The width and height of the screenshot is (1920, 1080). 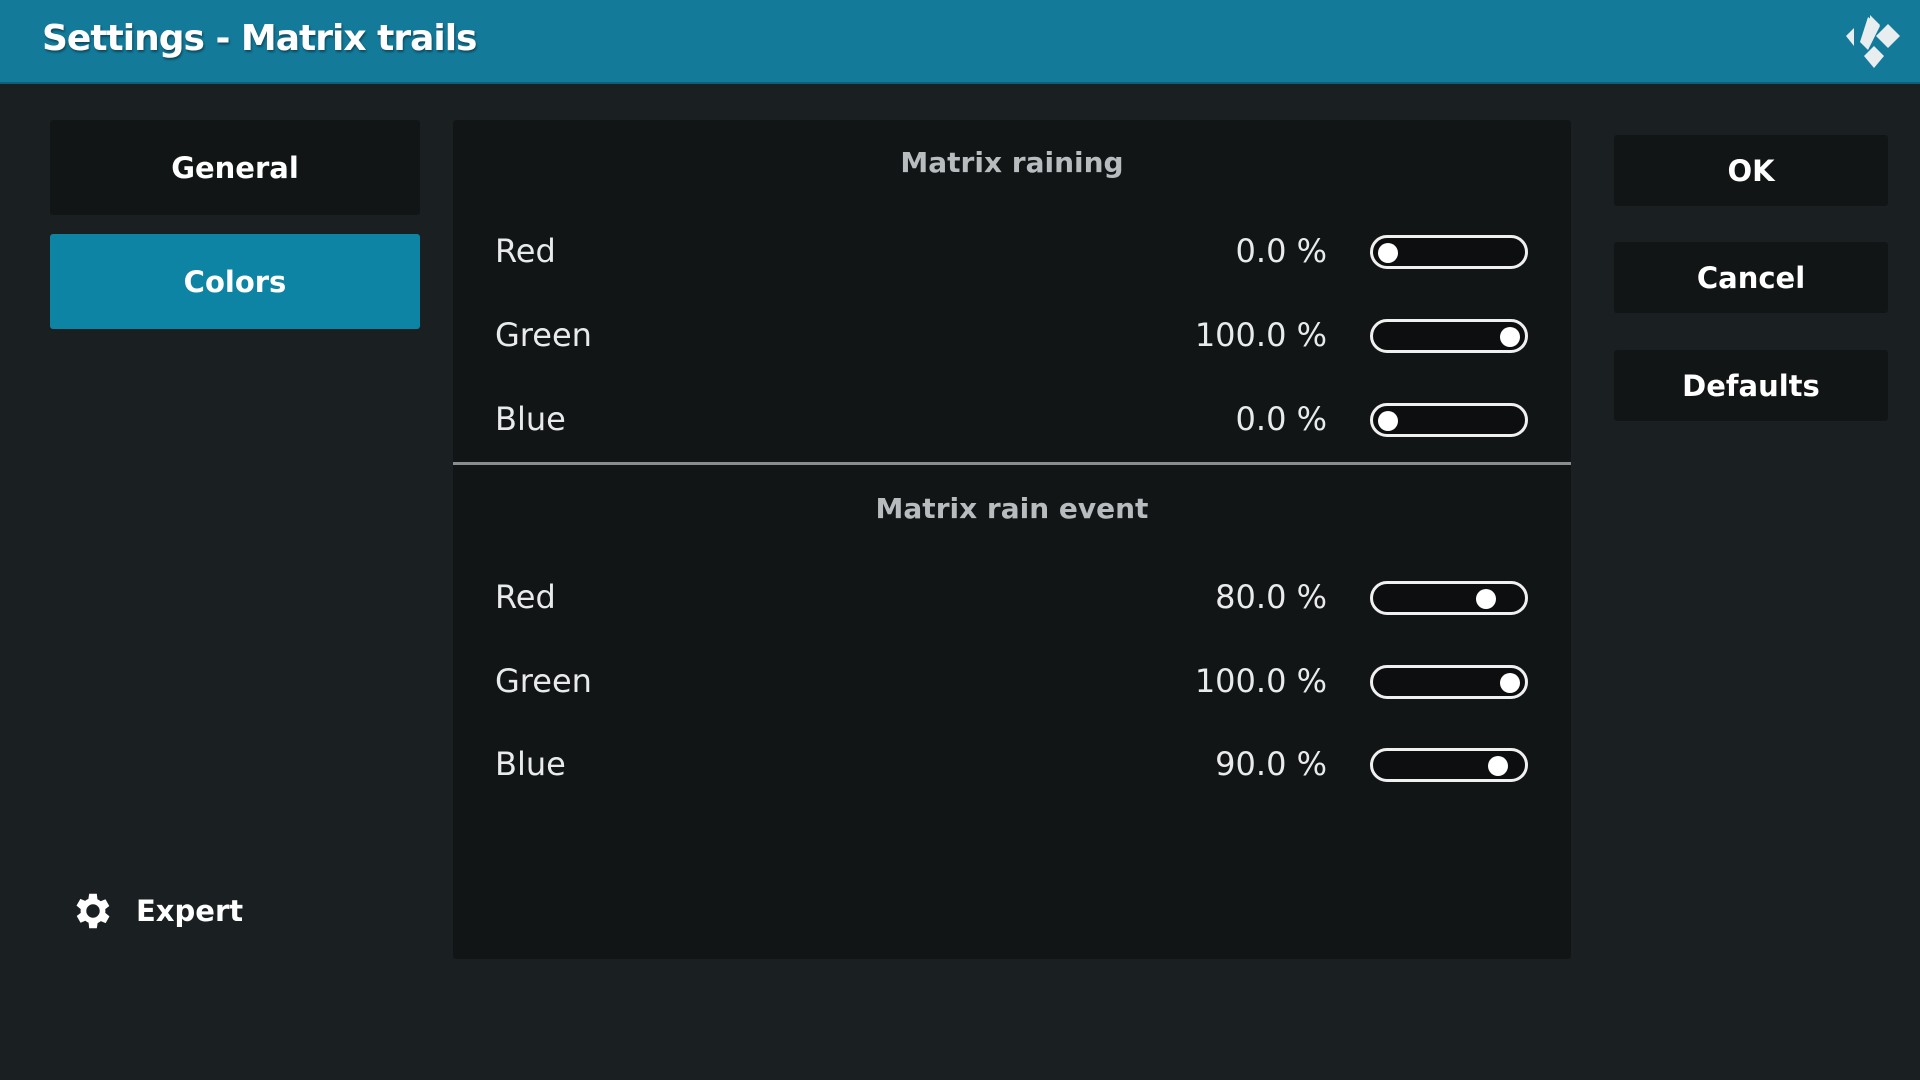 I want to click on setting-row: Blue 0.0 %, so click(x=1012, y=420).